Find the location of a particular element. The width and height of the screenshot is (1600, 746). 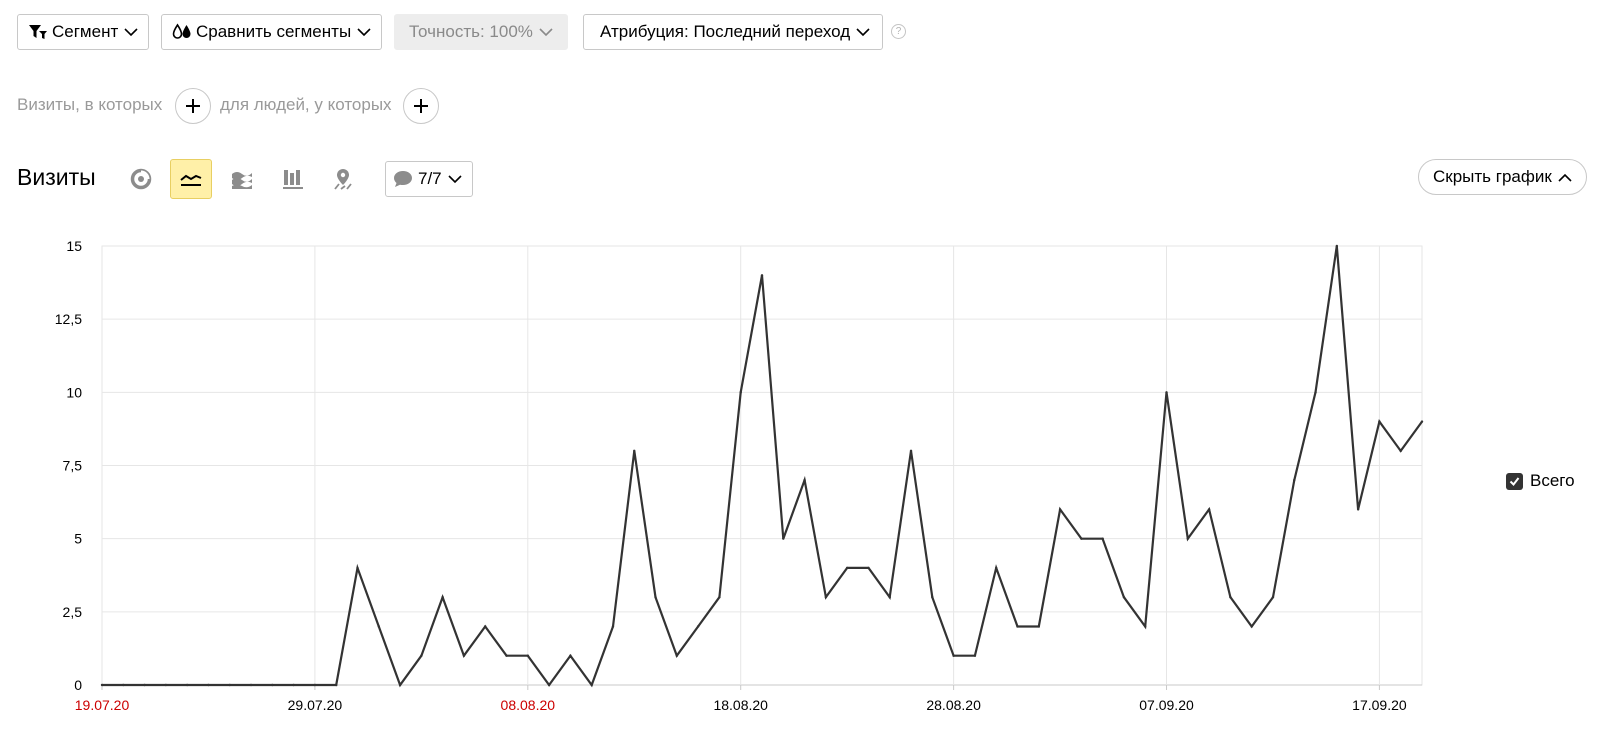

attribution-button: Атрибуция: Последний переход is located at coordinates (733, 32).